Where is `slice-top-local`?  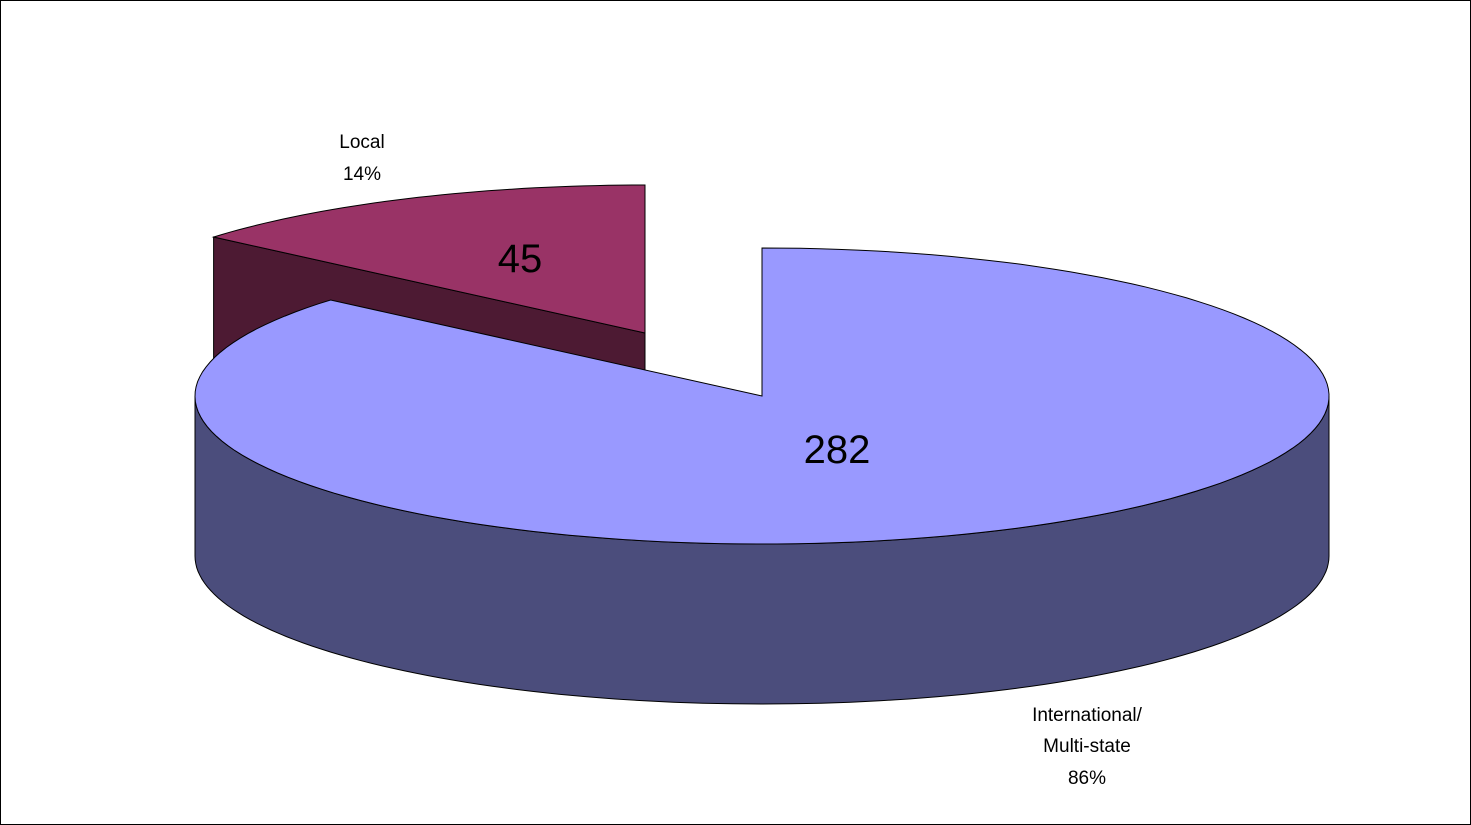
slice-top-local is located at coordinates (428, 259).